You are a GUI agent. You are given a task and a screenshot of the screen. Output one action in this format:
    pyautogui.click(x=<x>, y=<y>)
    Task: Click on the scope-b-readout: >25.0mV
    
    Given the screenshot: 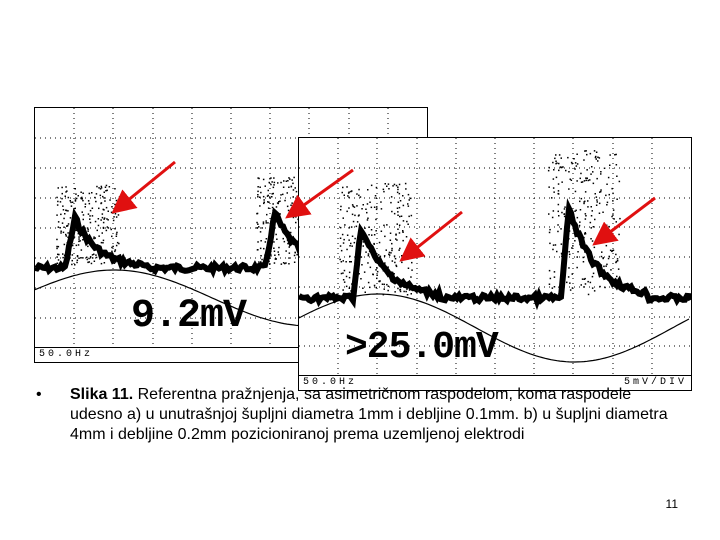 What is the action you would take?
    pyautogui.click(x=422, y=347)
    